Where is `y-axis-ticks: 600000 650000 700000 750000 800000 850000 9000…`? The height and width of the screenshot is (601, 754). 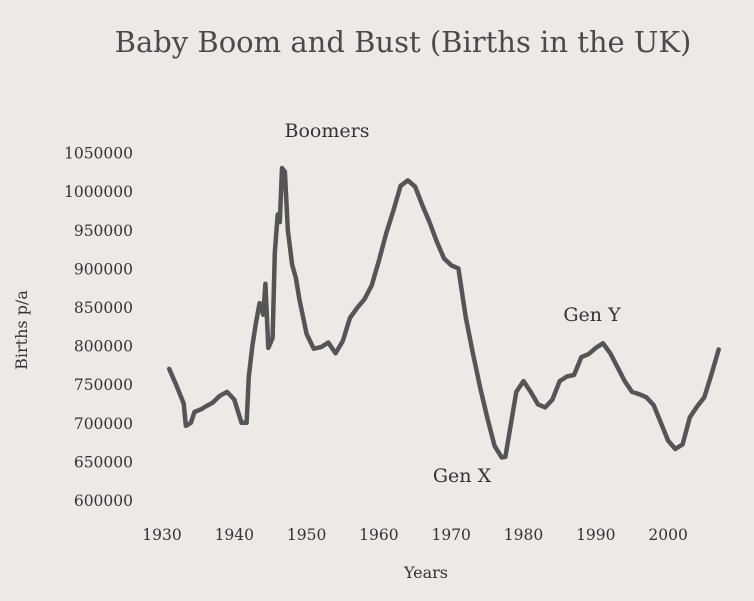
y-axis-ticks: 600000 650000 700000 750000 800000 850000 9000… is located at coordinates (98, 327).